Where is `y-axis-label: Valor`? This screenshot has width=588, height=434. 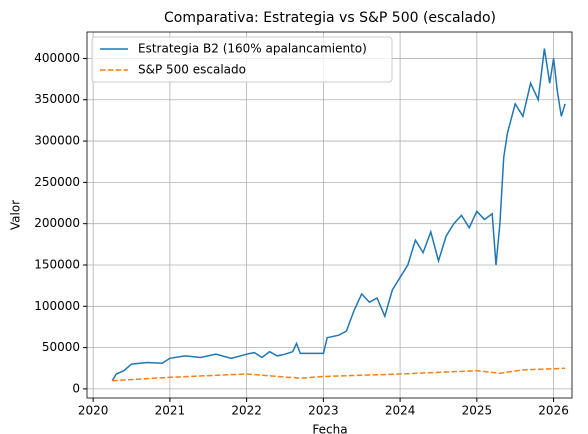 y-axis-label: Valor is located at coordinates (16, 215).